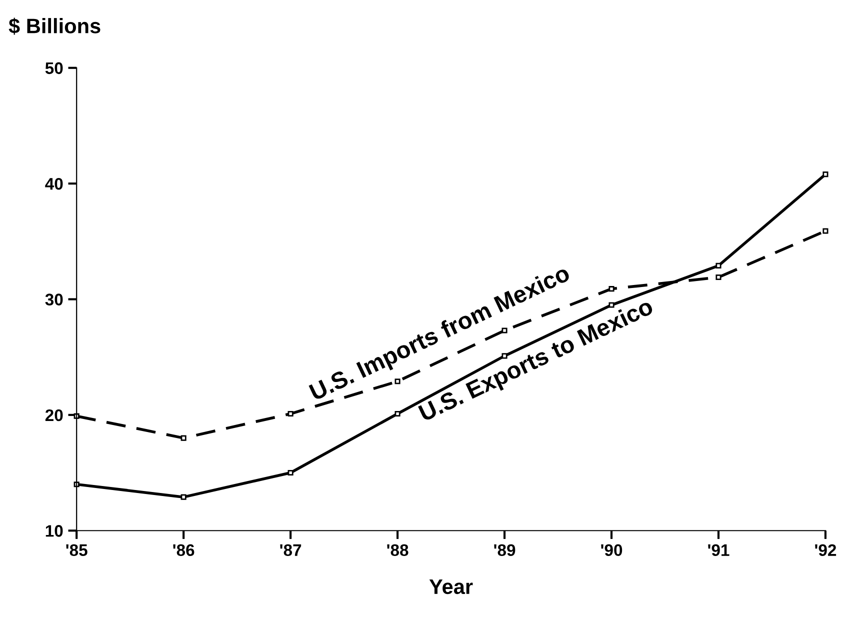 This screenshot has width=851, height=617. What do you see at coordinates (451, 587) in the screenshot?
I see `x-axis-title: Year` at bounding box center [451, 587].